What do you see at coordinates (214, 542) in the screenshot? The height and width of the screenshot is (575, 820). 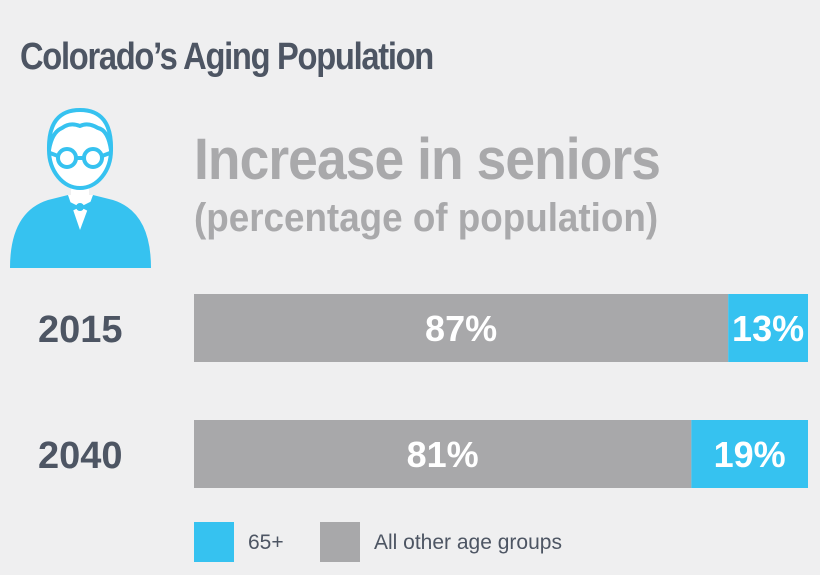 I see `legend-swatch-65-plus` at bounding box center [214, 542].